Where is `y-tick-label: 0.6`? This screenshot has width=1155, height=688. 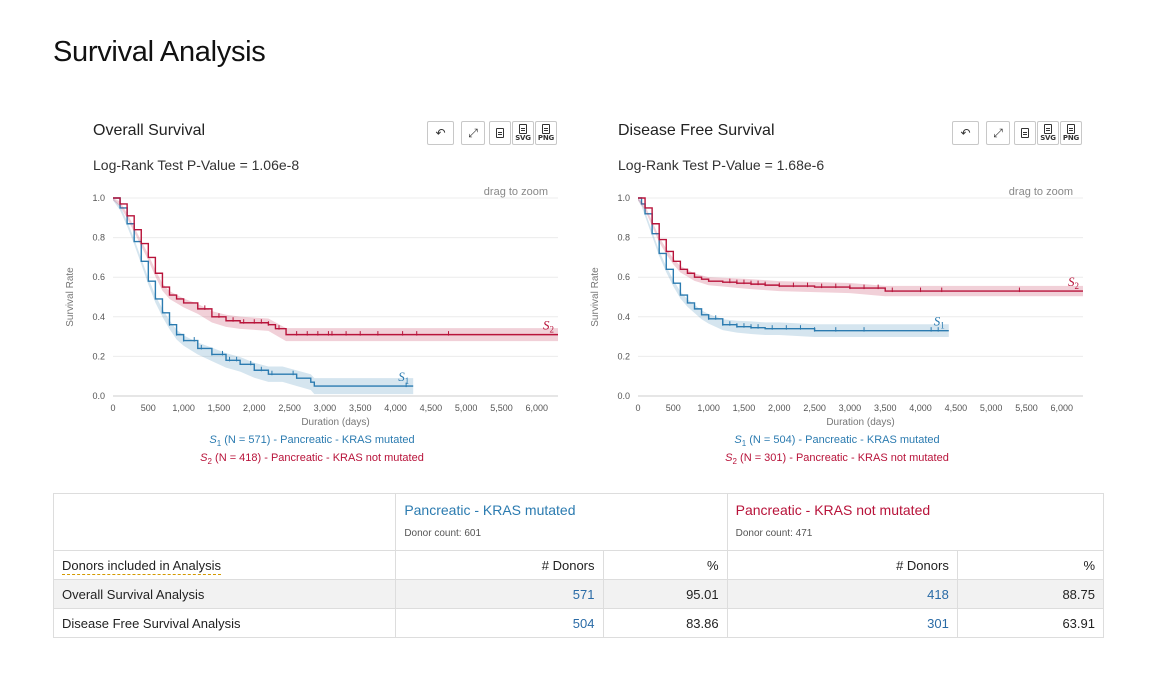 y-tick-label: 0.6 is located at coordinates (623, 277).